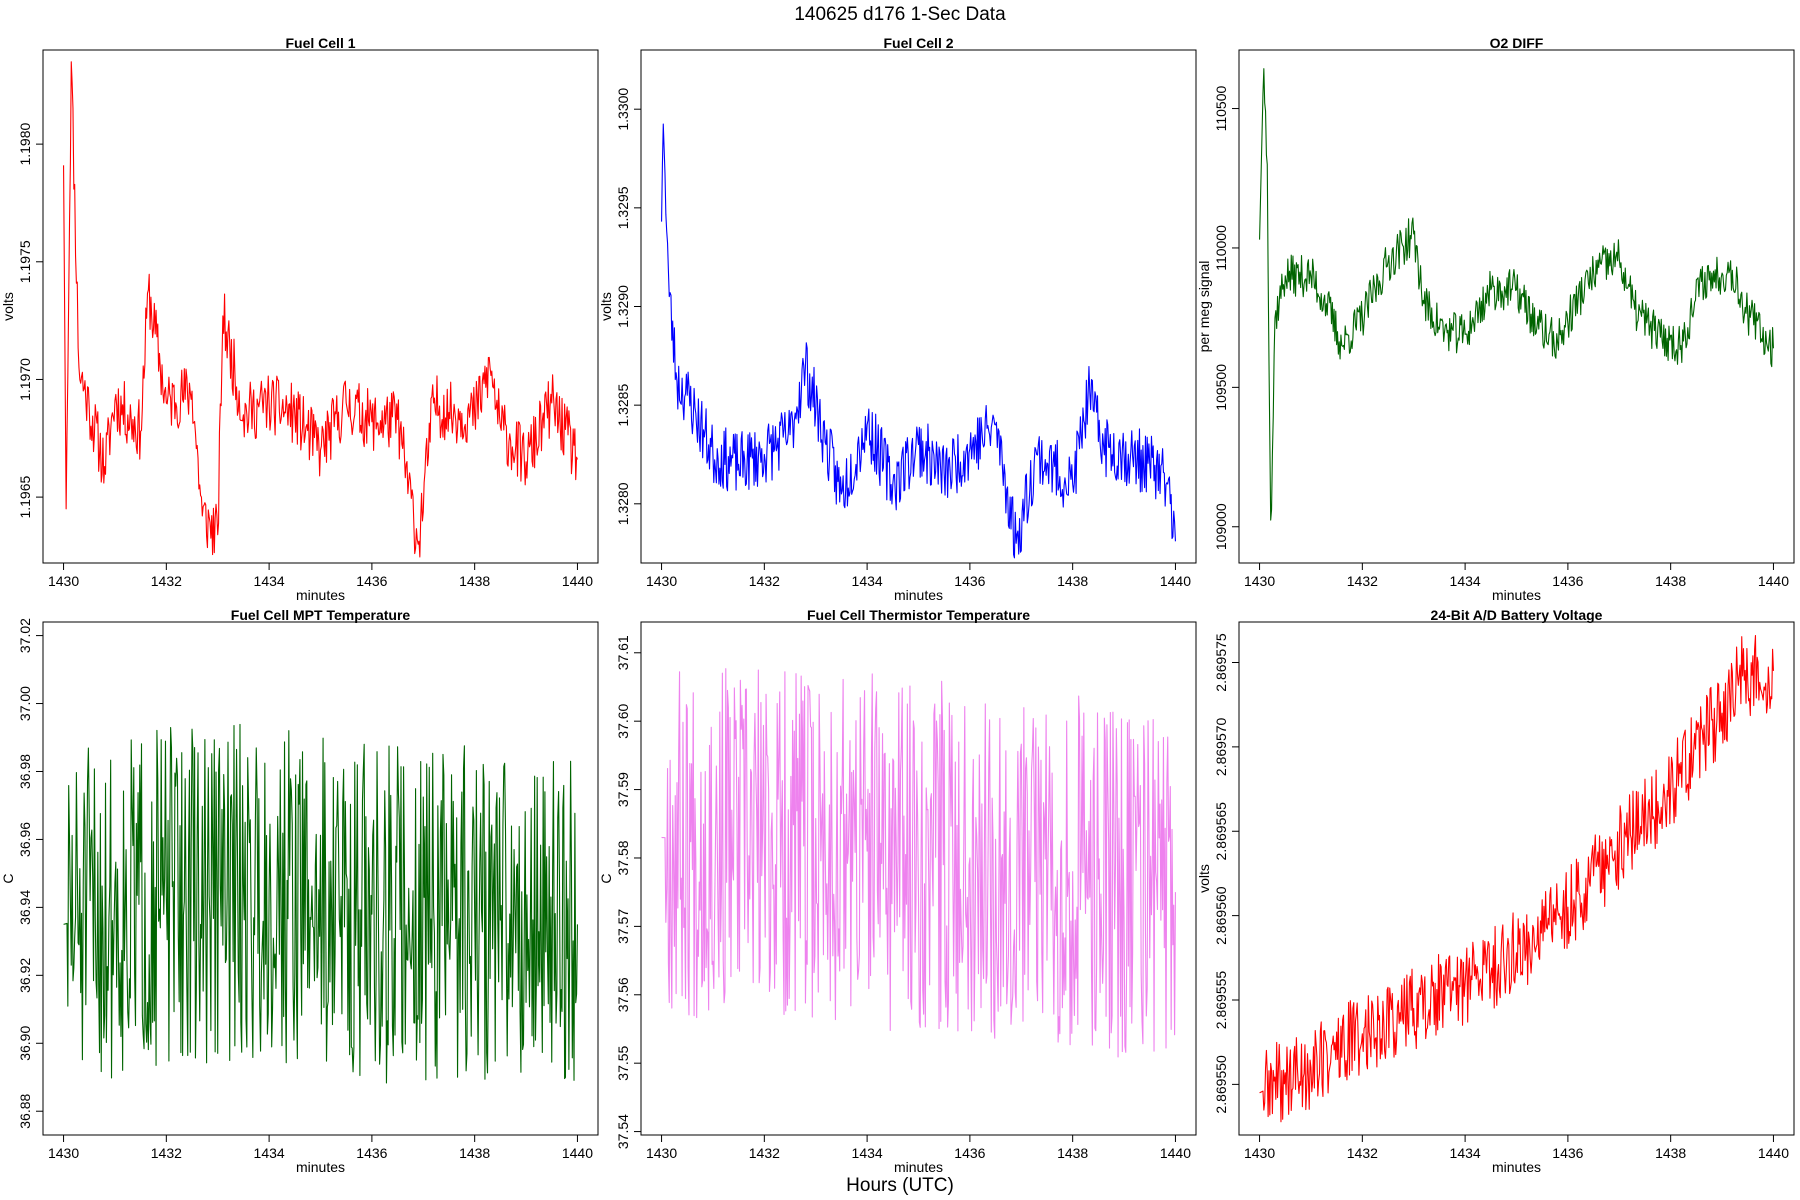  Describe the element at coordinates (918, 615) in the screenshot. I see `panel-title: Fuel Cell Thermistor Temperature` at that location.